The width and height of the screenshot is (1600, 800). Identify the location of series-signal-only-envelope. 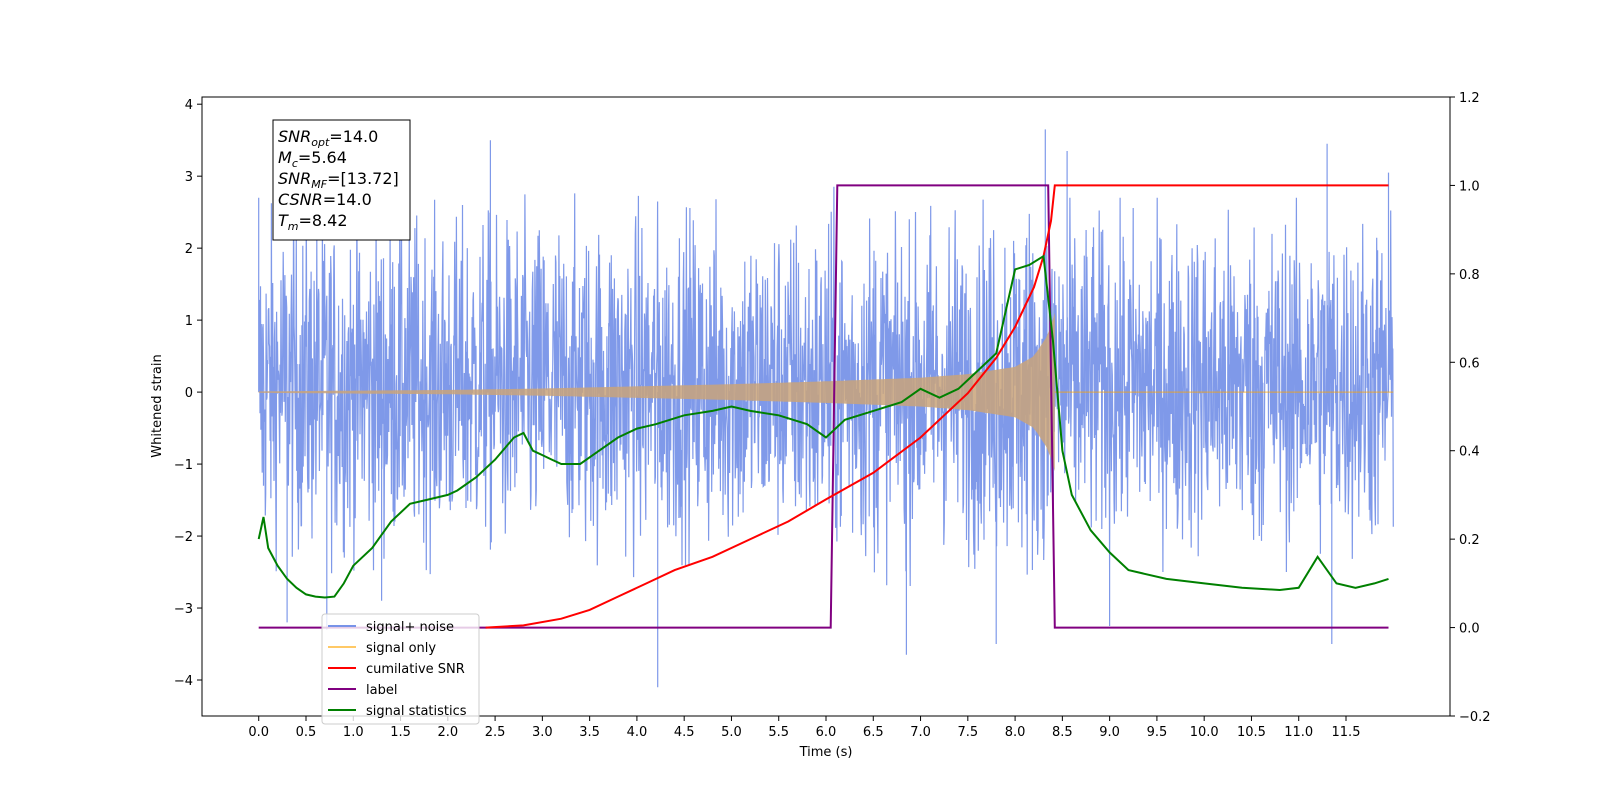
(656, 392).